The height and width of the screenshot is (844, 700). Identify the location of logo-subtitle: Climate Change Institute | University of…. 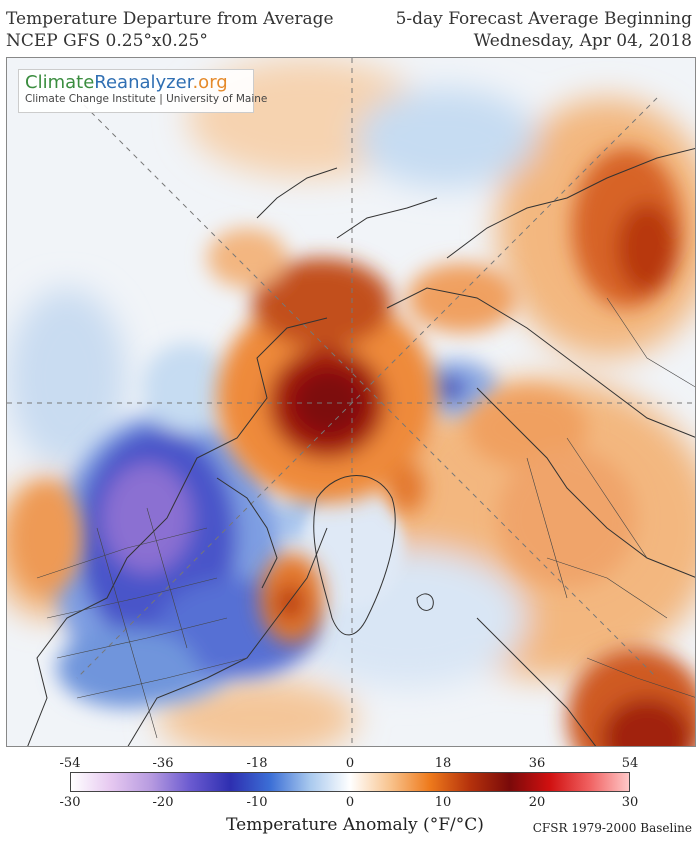
(146, 99).